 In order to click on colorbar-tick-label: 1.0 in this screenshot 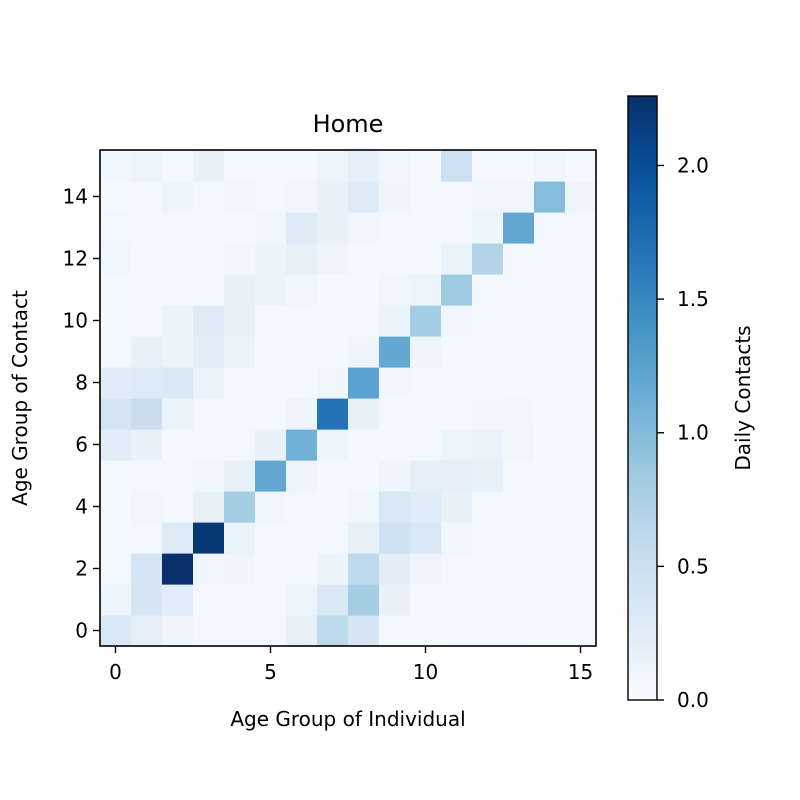, I will do `click(693, 433)`.